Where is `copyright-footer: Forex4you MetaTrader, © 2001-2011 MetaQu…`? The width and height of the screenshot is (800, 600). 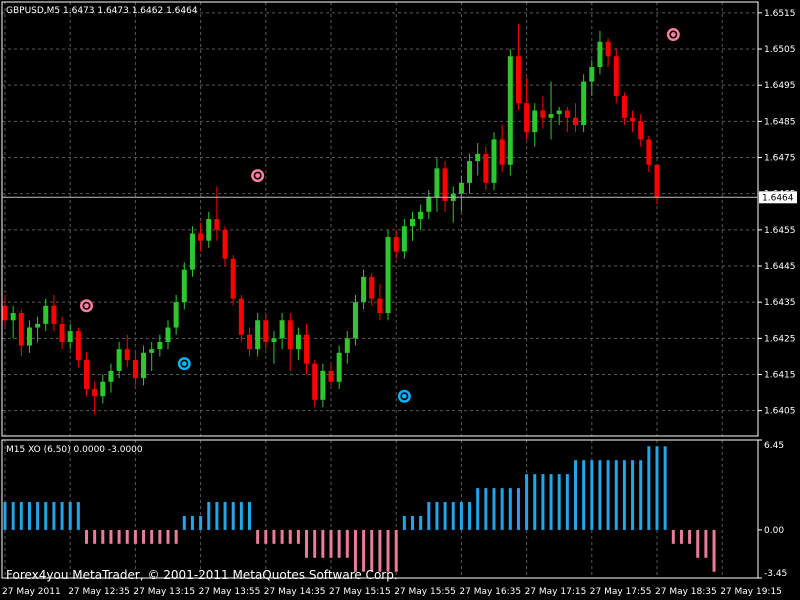 copyright-footer: Forex4you MetaTrader, © 2001-2011 MetaQu… is located at coordinates (202, 575).